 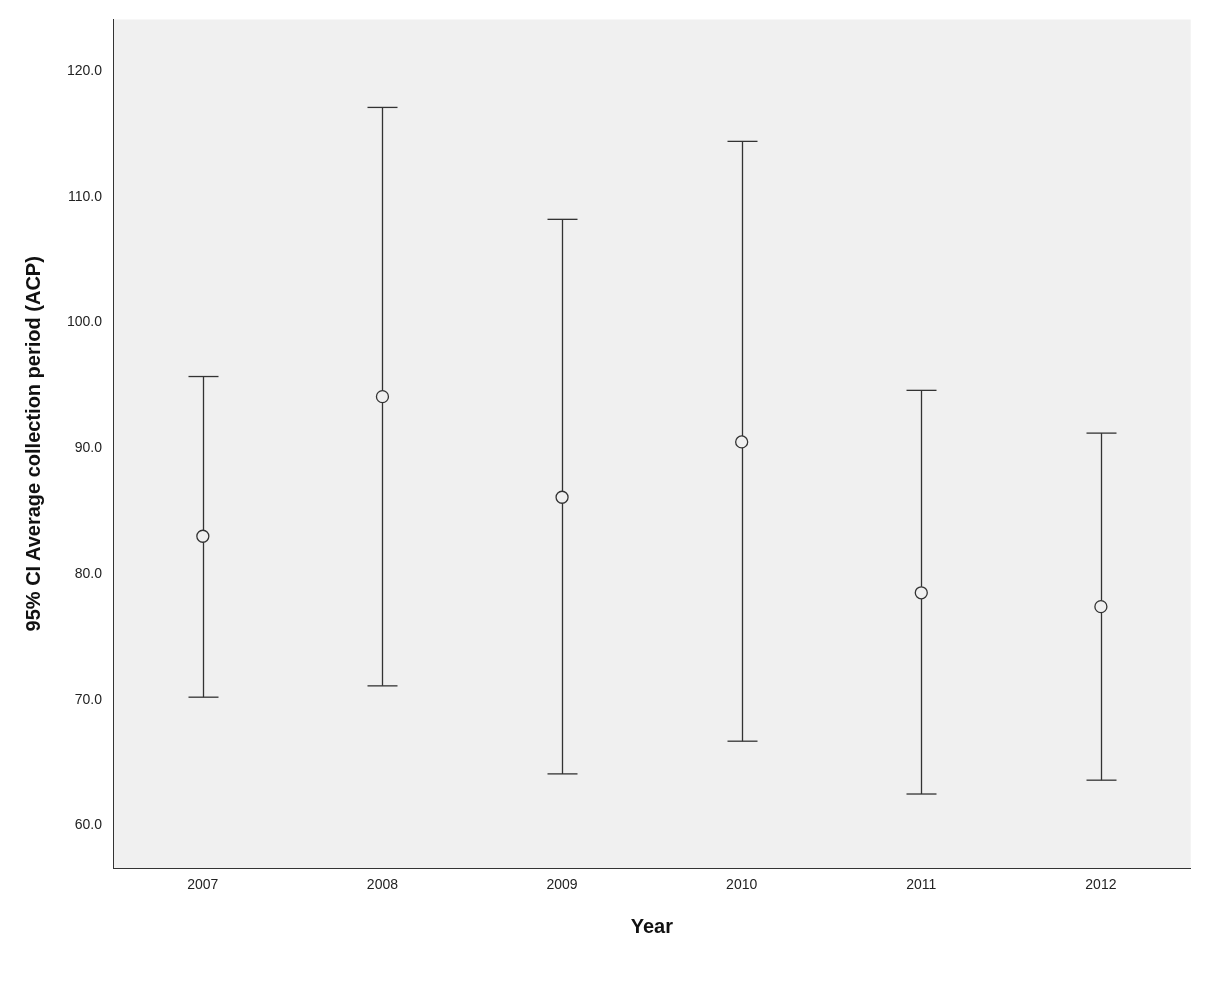 I want to click on x-tick-label: 2010, so click(x=742, y=884).